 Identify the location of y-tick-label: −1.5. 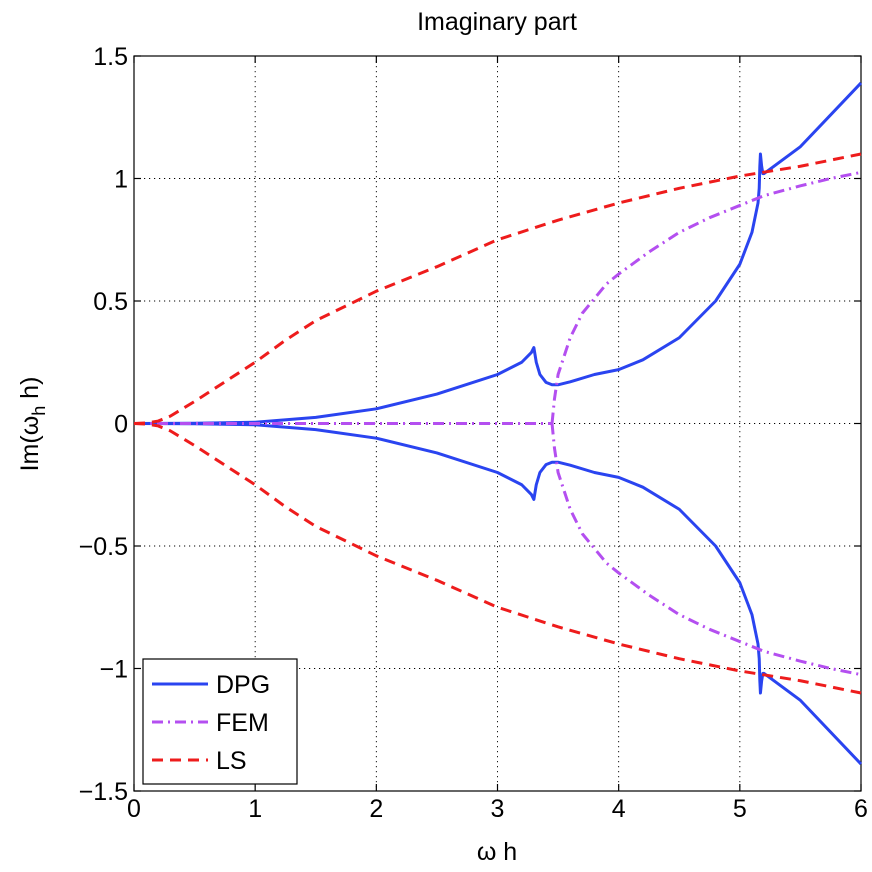
(103, 792).